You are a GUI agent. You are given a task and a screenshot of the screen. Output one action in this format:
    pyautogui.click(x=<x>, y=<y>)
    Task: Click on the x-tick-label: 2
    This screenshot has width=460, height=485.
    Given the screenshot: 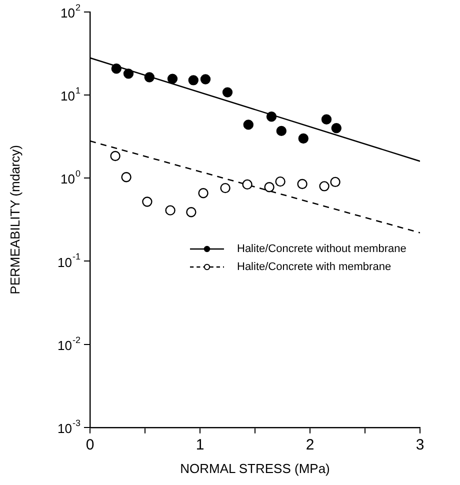 What is the action you would take?
    pyautogui.click(x=310, y=445)
    